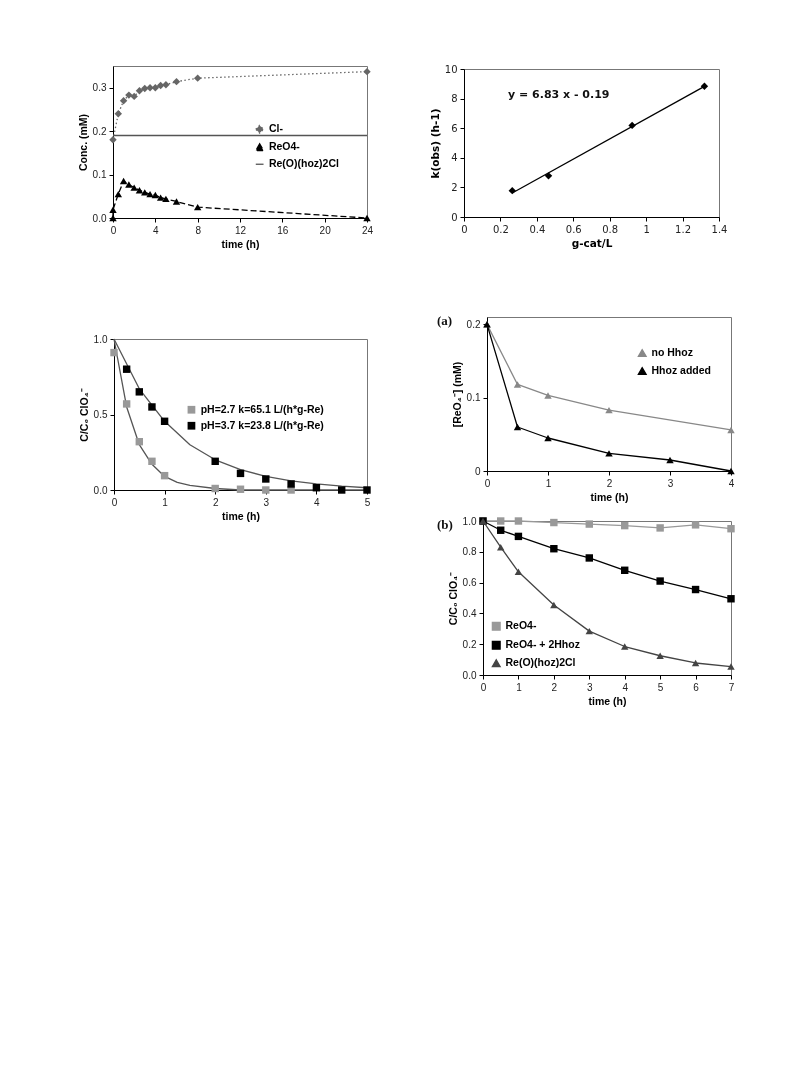  I want to click on y-axis-title: Conc. (mM), so click(82, 142).